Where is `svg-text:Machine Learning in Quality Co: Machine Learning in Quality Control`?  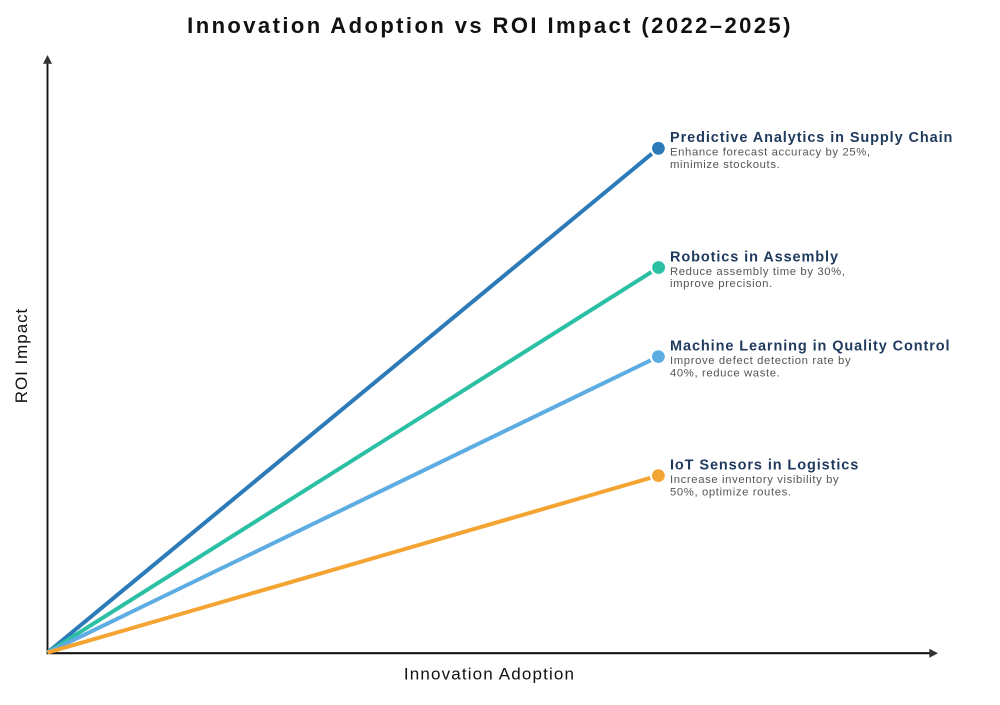 svg-text:Machine Learning in Quality Co: Machine Learning in Quality Control is located at coordinates (810, 347).